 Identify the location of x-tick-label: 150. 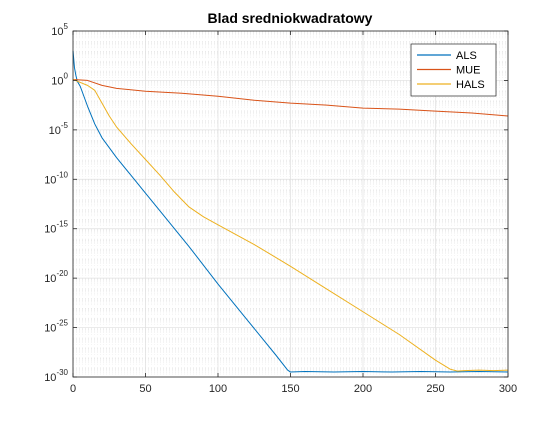
(290, 389).